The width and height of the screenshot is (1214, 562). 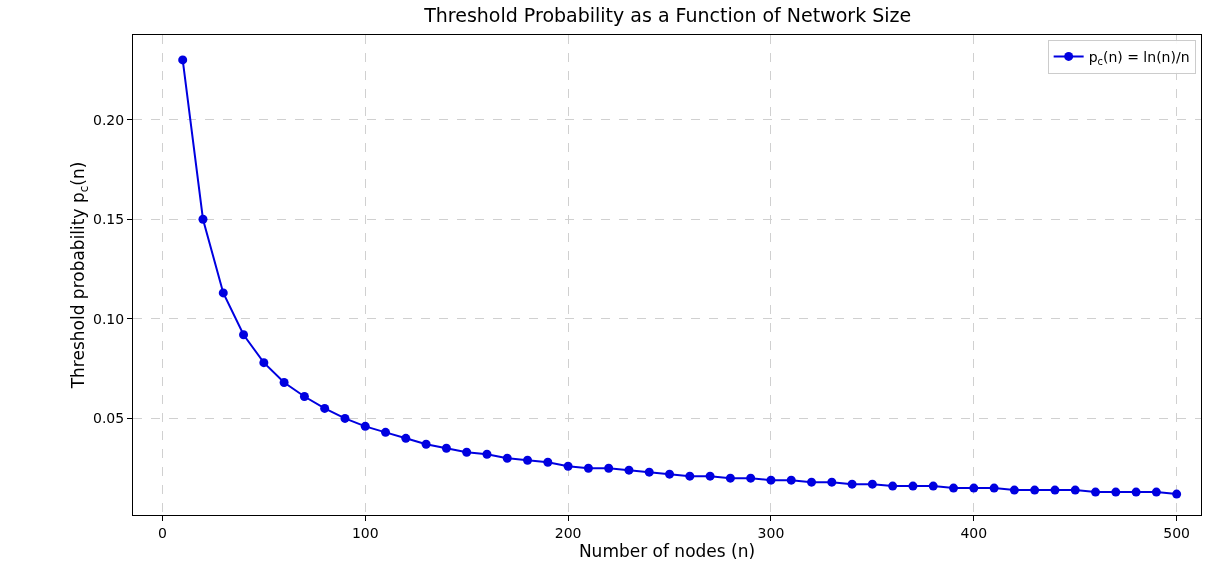 I want to click on legend-label: p$_{c}$(n) = ln(n)/n, so click(x=1139, y=57).